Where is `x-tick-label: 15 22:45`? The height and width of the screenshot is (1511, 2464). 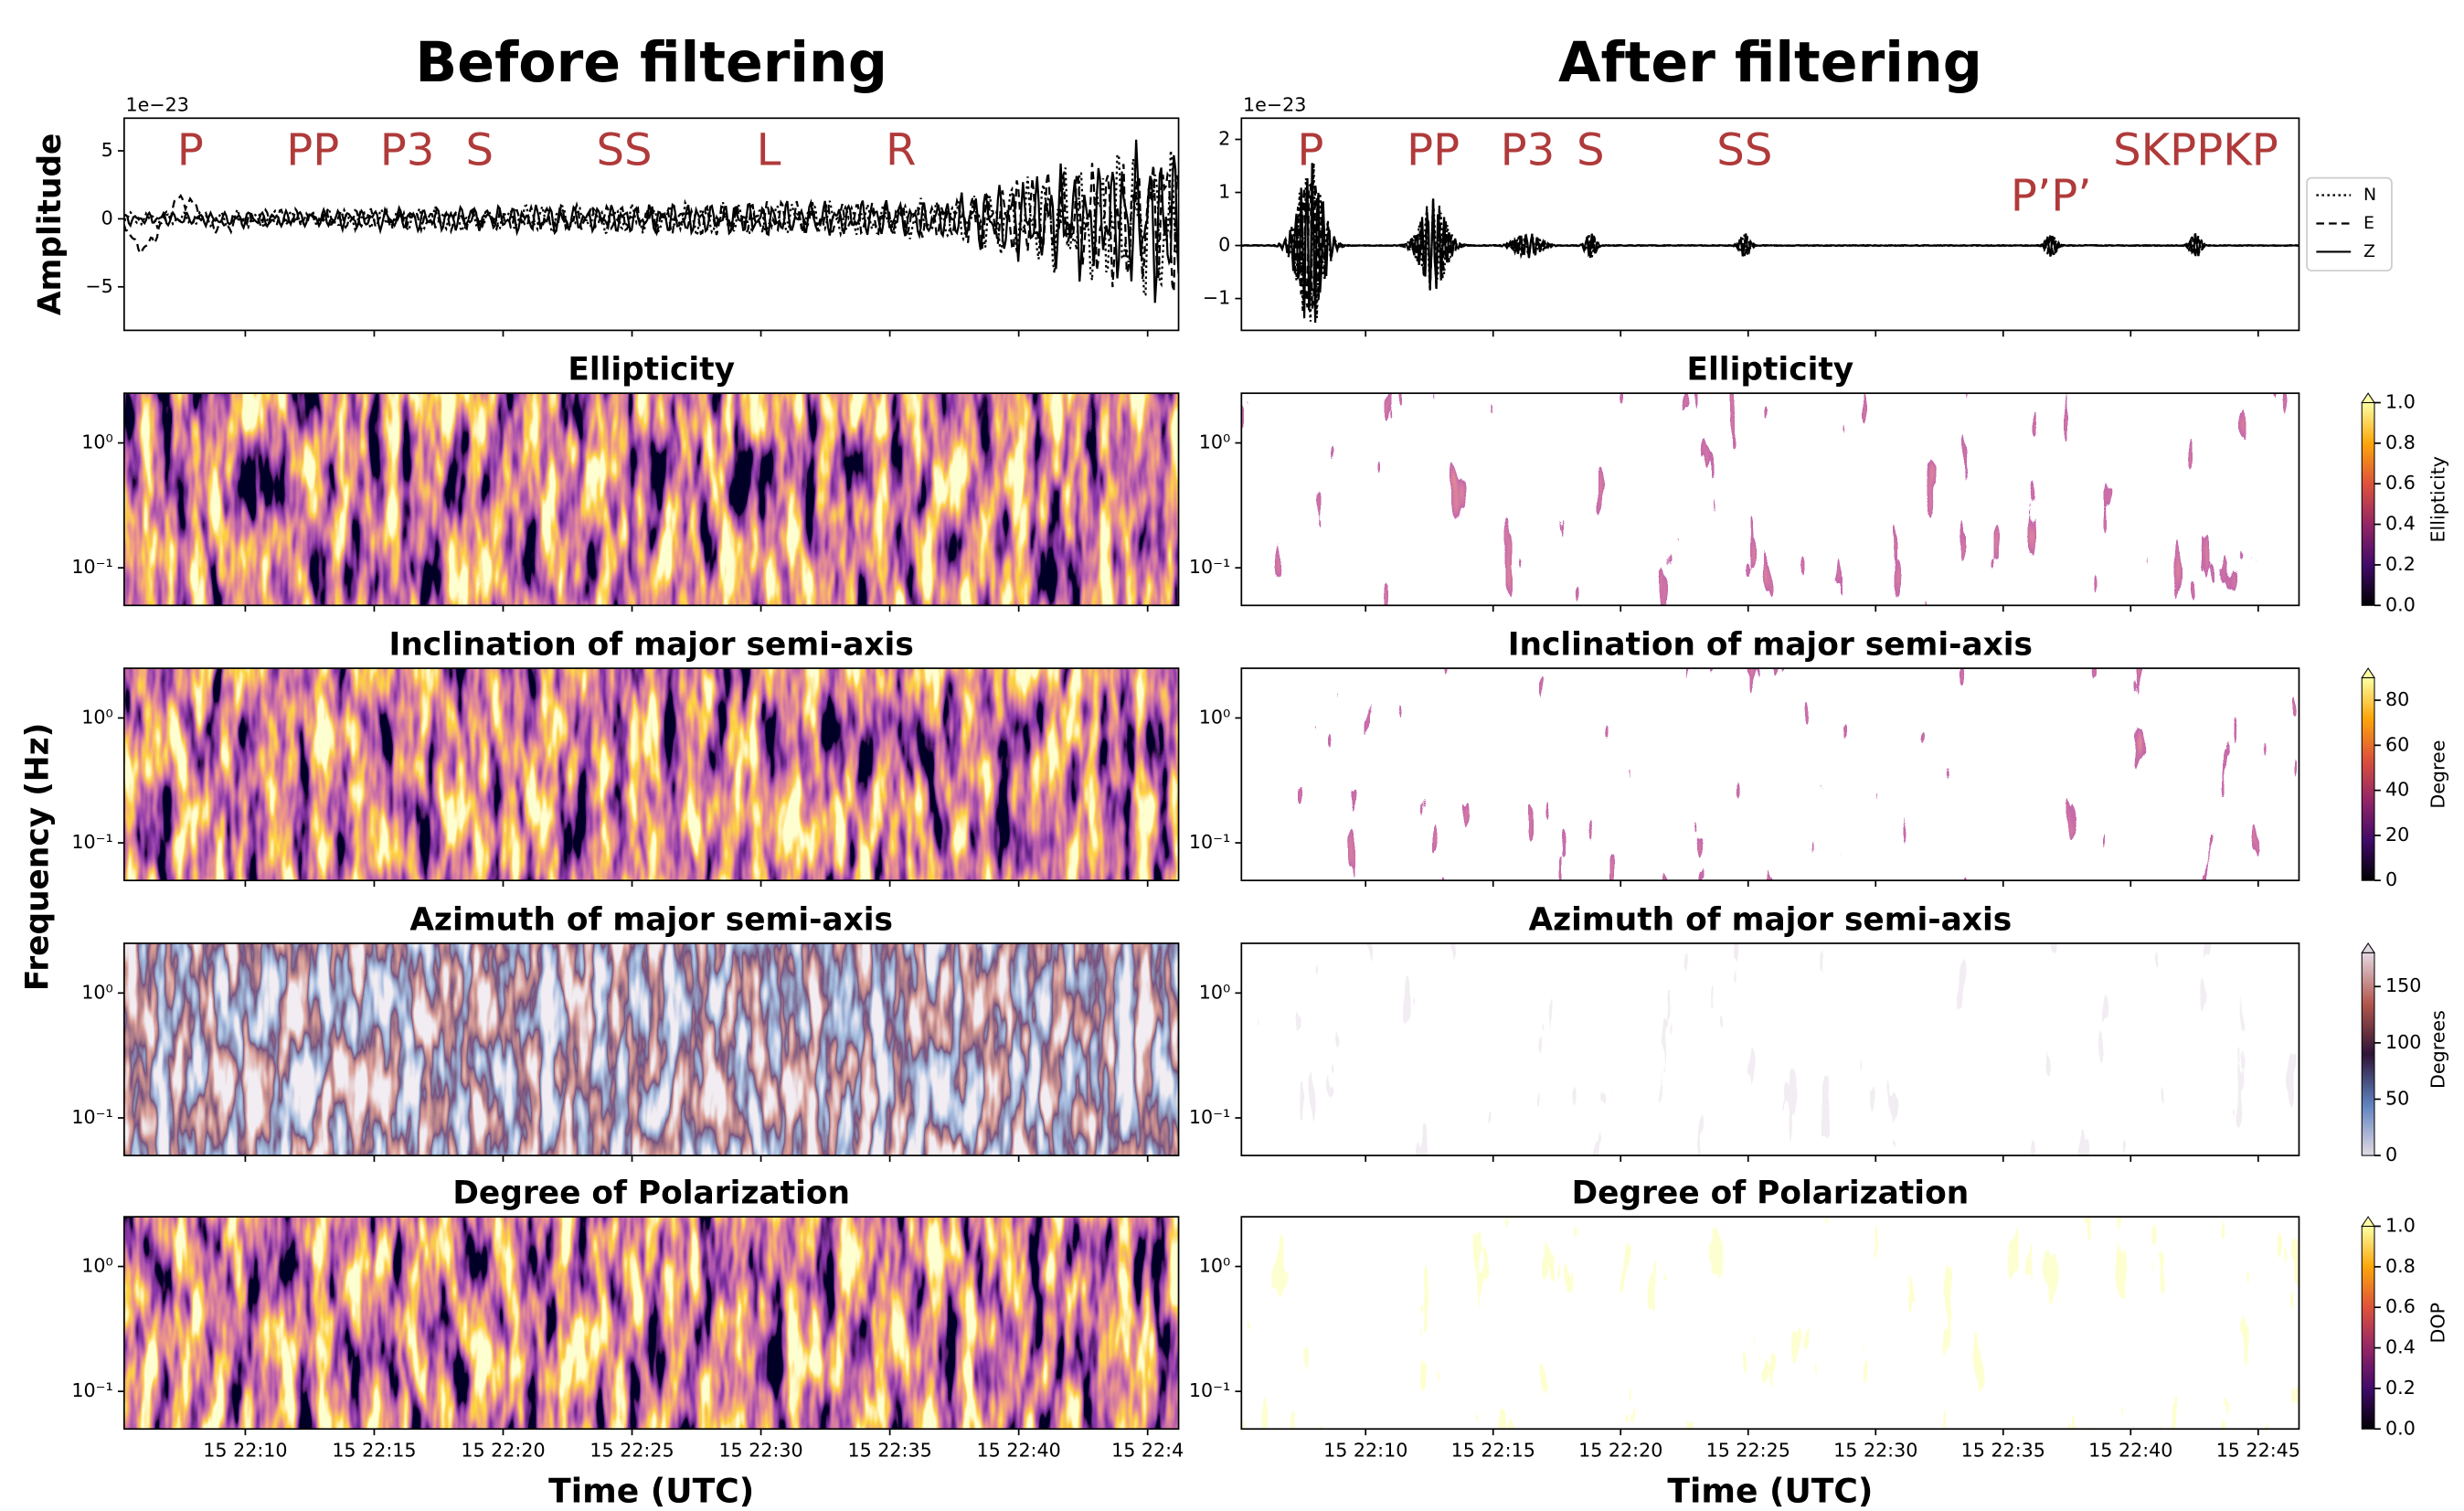
x-tick-label: 15 22:45 is located at coordinates (2258, 1450).